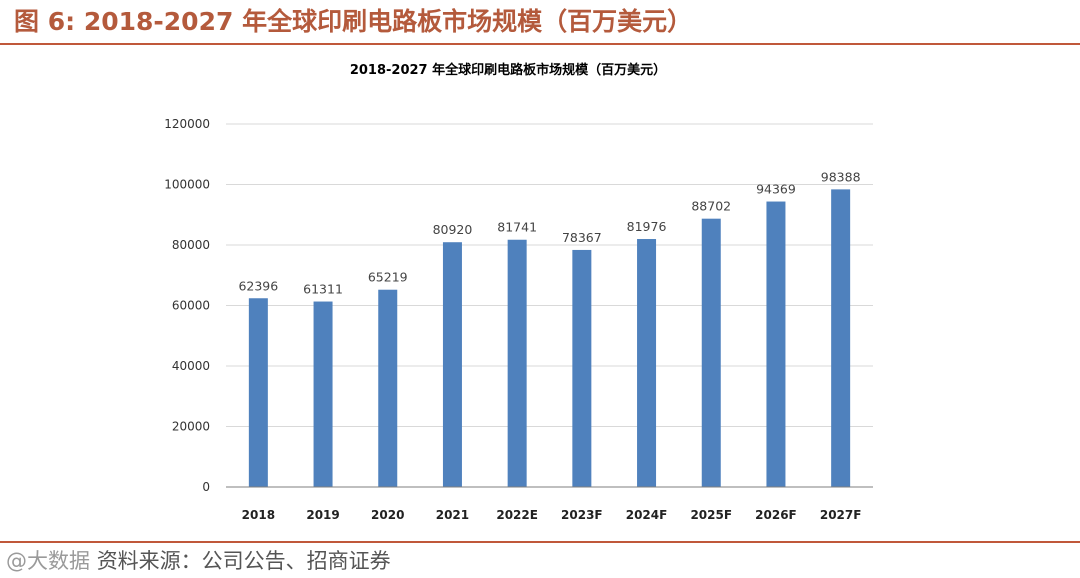 Image resolution: width=1080 pixels, height=578 pixels. I want to click on x-tick-label: 2022E, so click(517, 515).